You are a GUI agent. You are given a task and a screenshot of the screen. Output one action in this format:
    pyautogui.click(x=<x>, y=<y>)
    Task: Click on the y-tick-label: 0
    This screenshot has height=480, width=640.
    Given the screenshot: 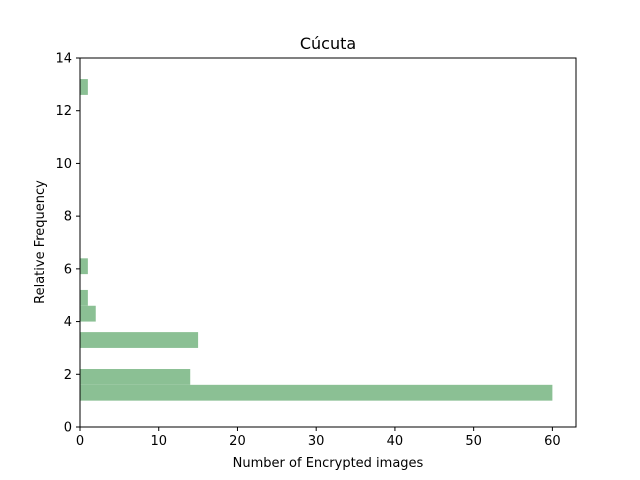 What is the action you would take?
    pyautogui.click(x=68, y=428)
    